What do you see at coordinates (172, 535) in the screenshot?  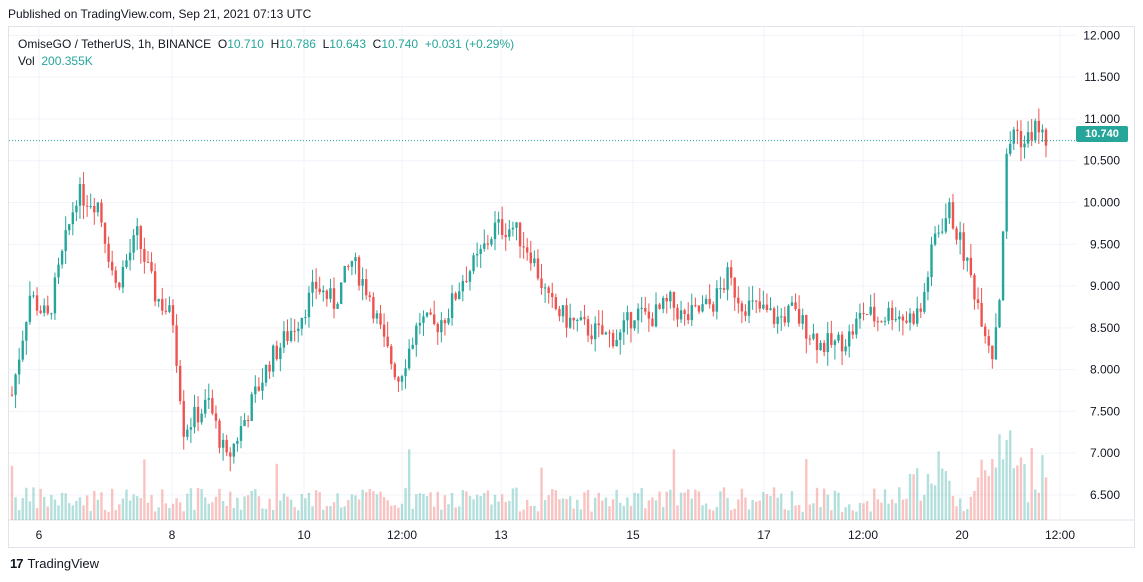 I see `x-tick-label: 8` at bounding box center [172, 535].